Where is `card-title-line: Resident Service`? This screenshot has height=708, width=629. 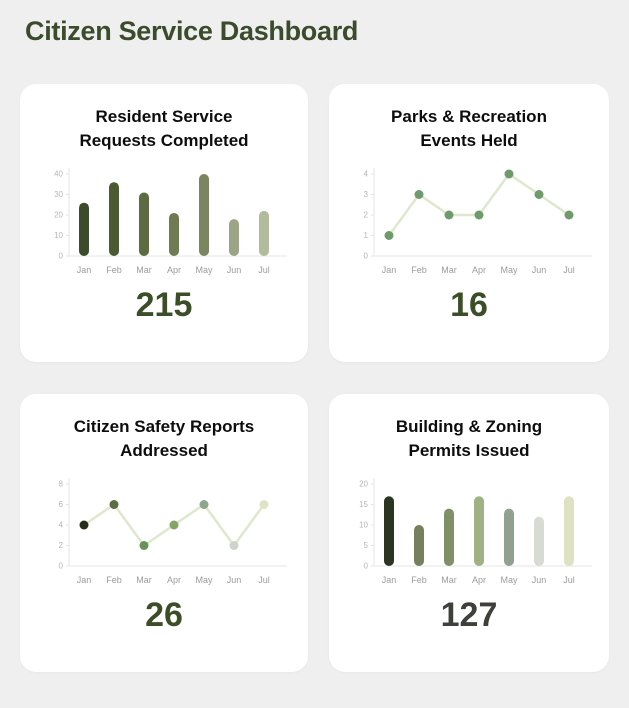 card-title-line: Resident Service is located at coordinates (164, 116).